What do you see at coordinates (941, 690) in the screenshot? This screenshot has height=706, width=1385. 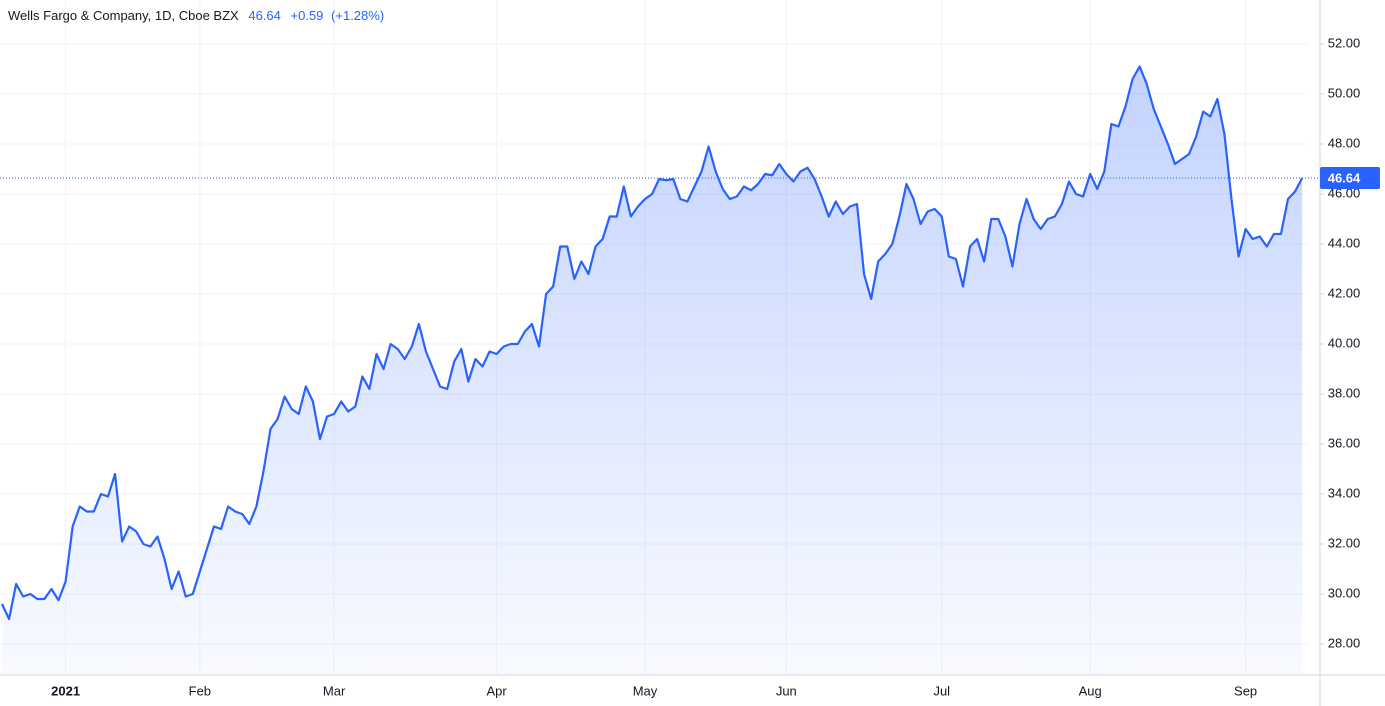 I see `x-tick-label: Jul` at bounding box center [941, 690].